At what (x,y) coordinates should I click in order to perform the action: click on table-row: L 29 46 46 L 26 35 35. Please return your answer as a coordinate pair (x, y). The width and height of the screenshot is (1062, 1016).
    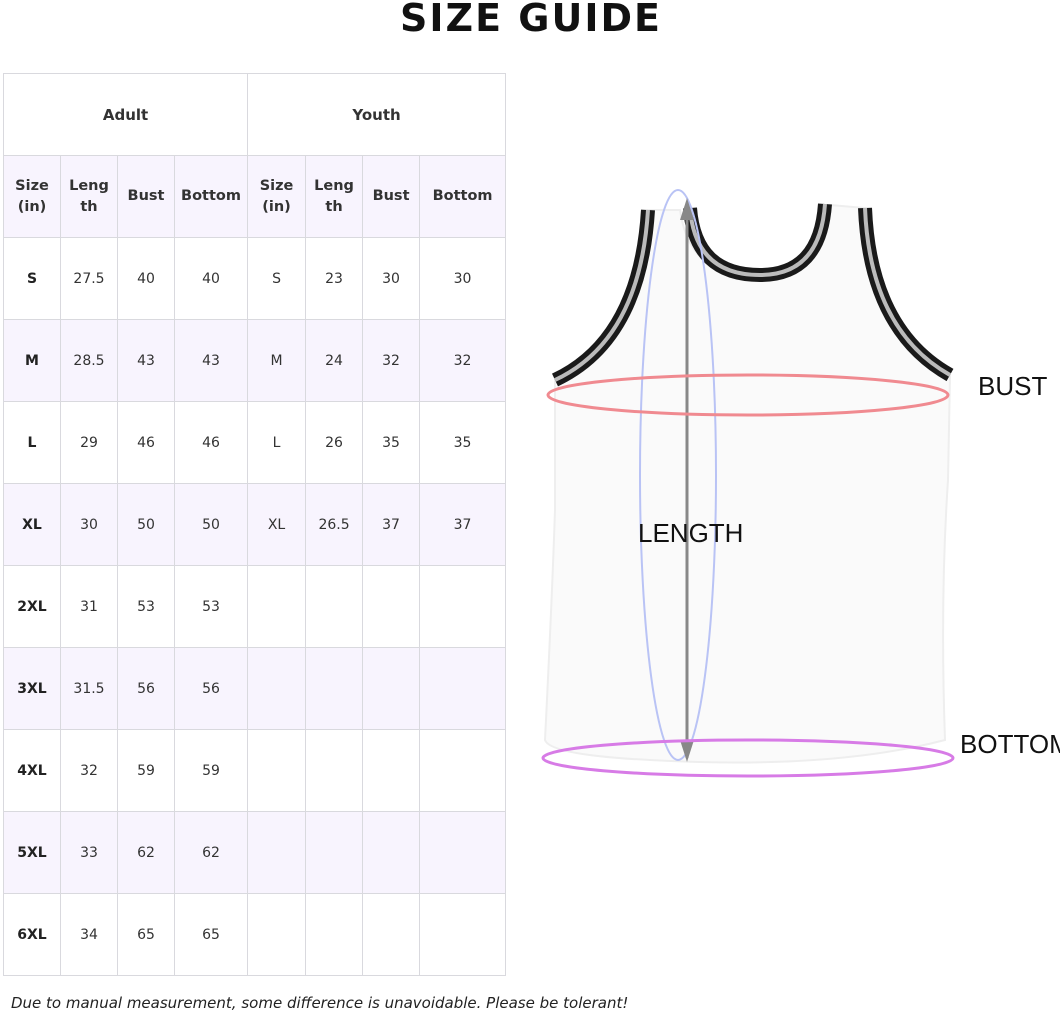
    Looking at the image, I should click on (255, 442).